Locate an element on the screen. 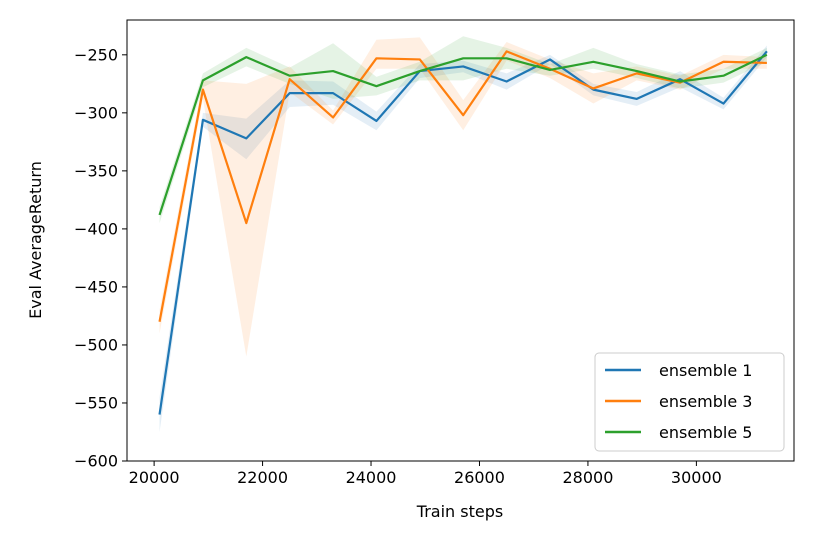 The width and height of the screenshot is (840, 544). x-tick-label: 22000 is located at coordinates (262, 477).